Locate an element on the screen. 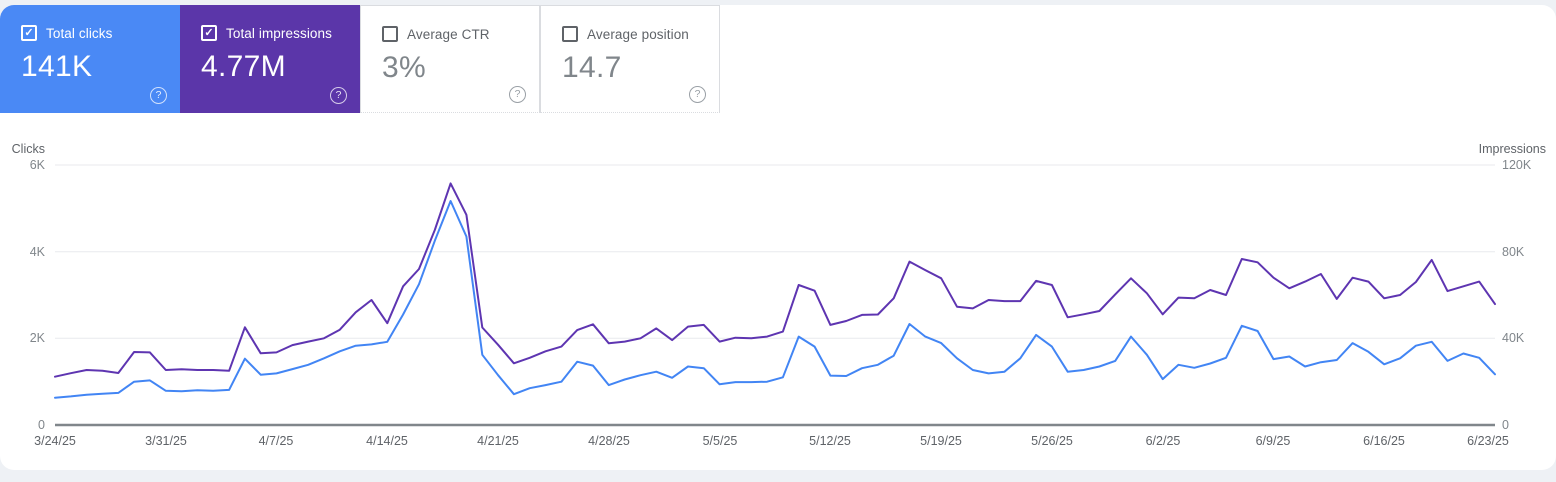 This screenshot has height=482, width=1556. x-axis-label: 5/26/25 is located at coordinates (1052, 441).